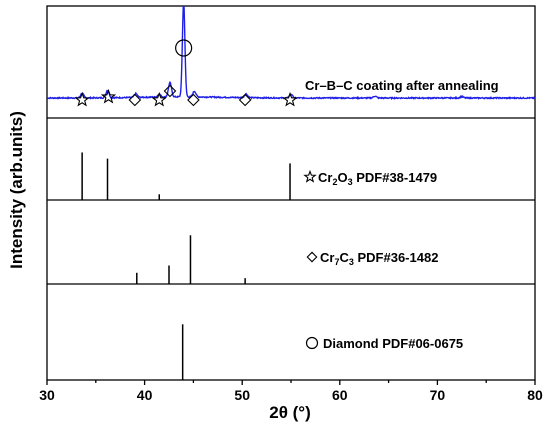 The image size is (550, 433). I want to click on x-tick-label: 40, so click(145, 395).